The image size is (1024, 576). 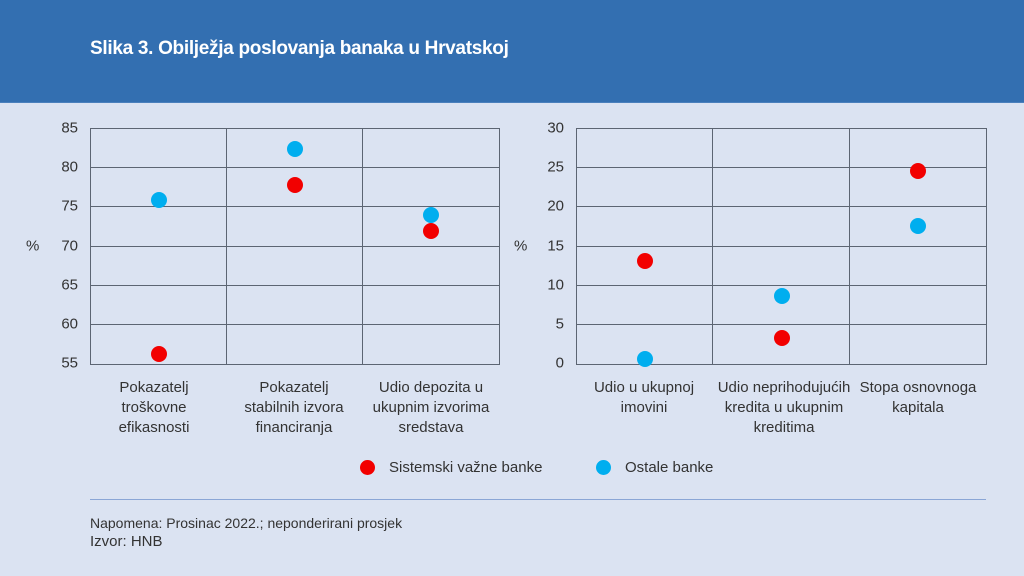 What do you see at coordinates (555, 167) in the screenshot?
I see `y-tick-label: 25` at bounding box center [555, 167].